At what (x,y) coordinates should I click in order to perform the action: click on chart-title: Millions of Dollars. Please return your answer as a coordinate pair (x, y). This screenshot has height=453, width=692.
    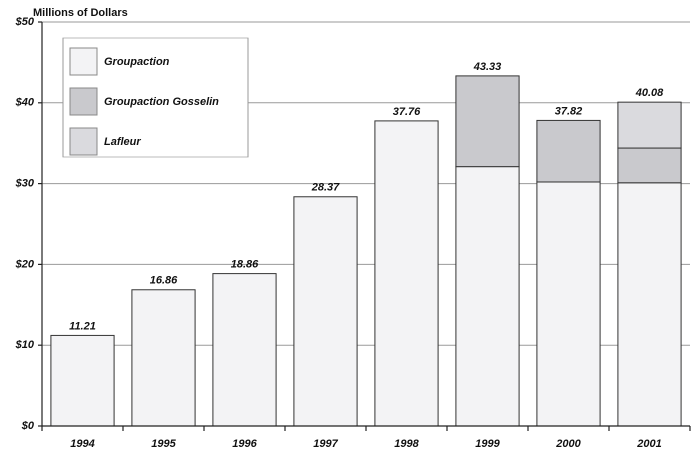
    Looking at the image, I should click on (80, 13).